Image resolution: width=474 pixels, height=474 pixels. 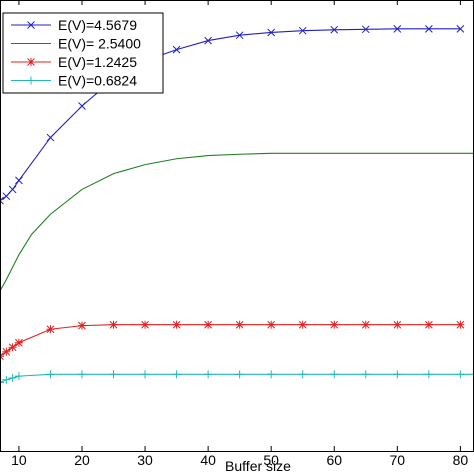 I want to click on legend-entry: E(V)=0.6824, so click(x=74, y=81).